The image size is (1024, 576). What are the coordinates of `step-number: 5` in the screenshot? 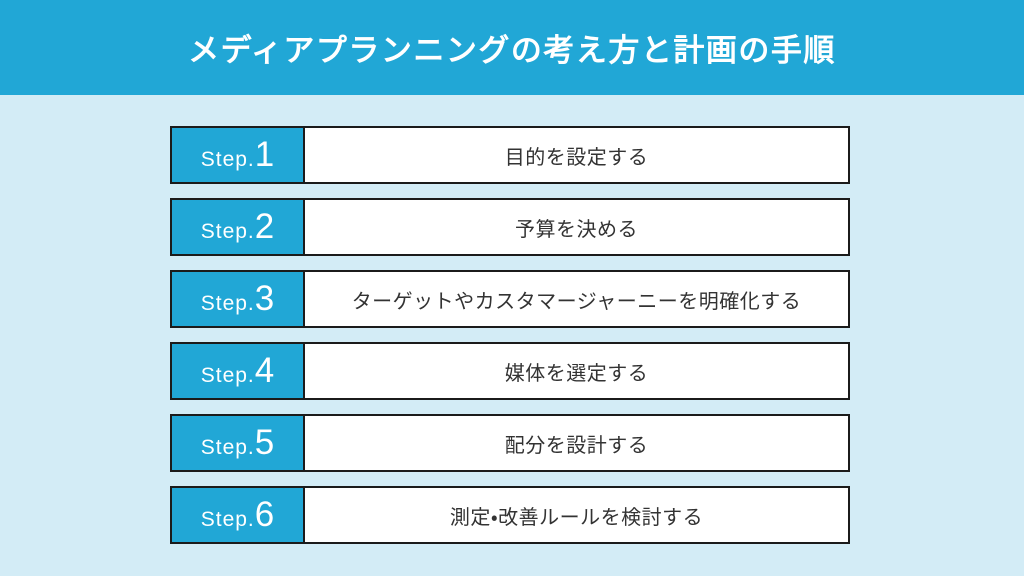 It's located at (264, 442).